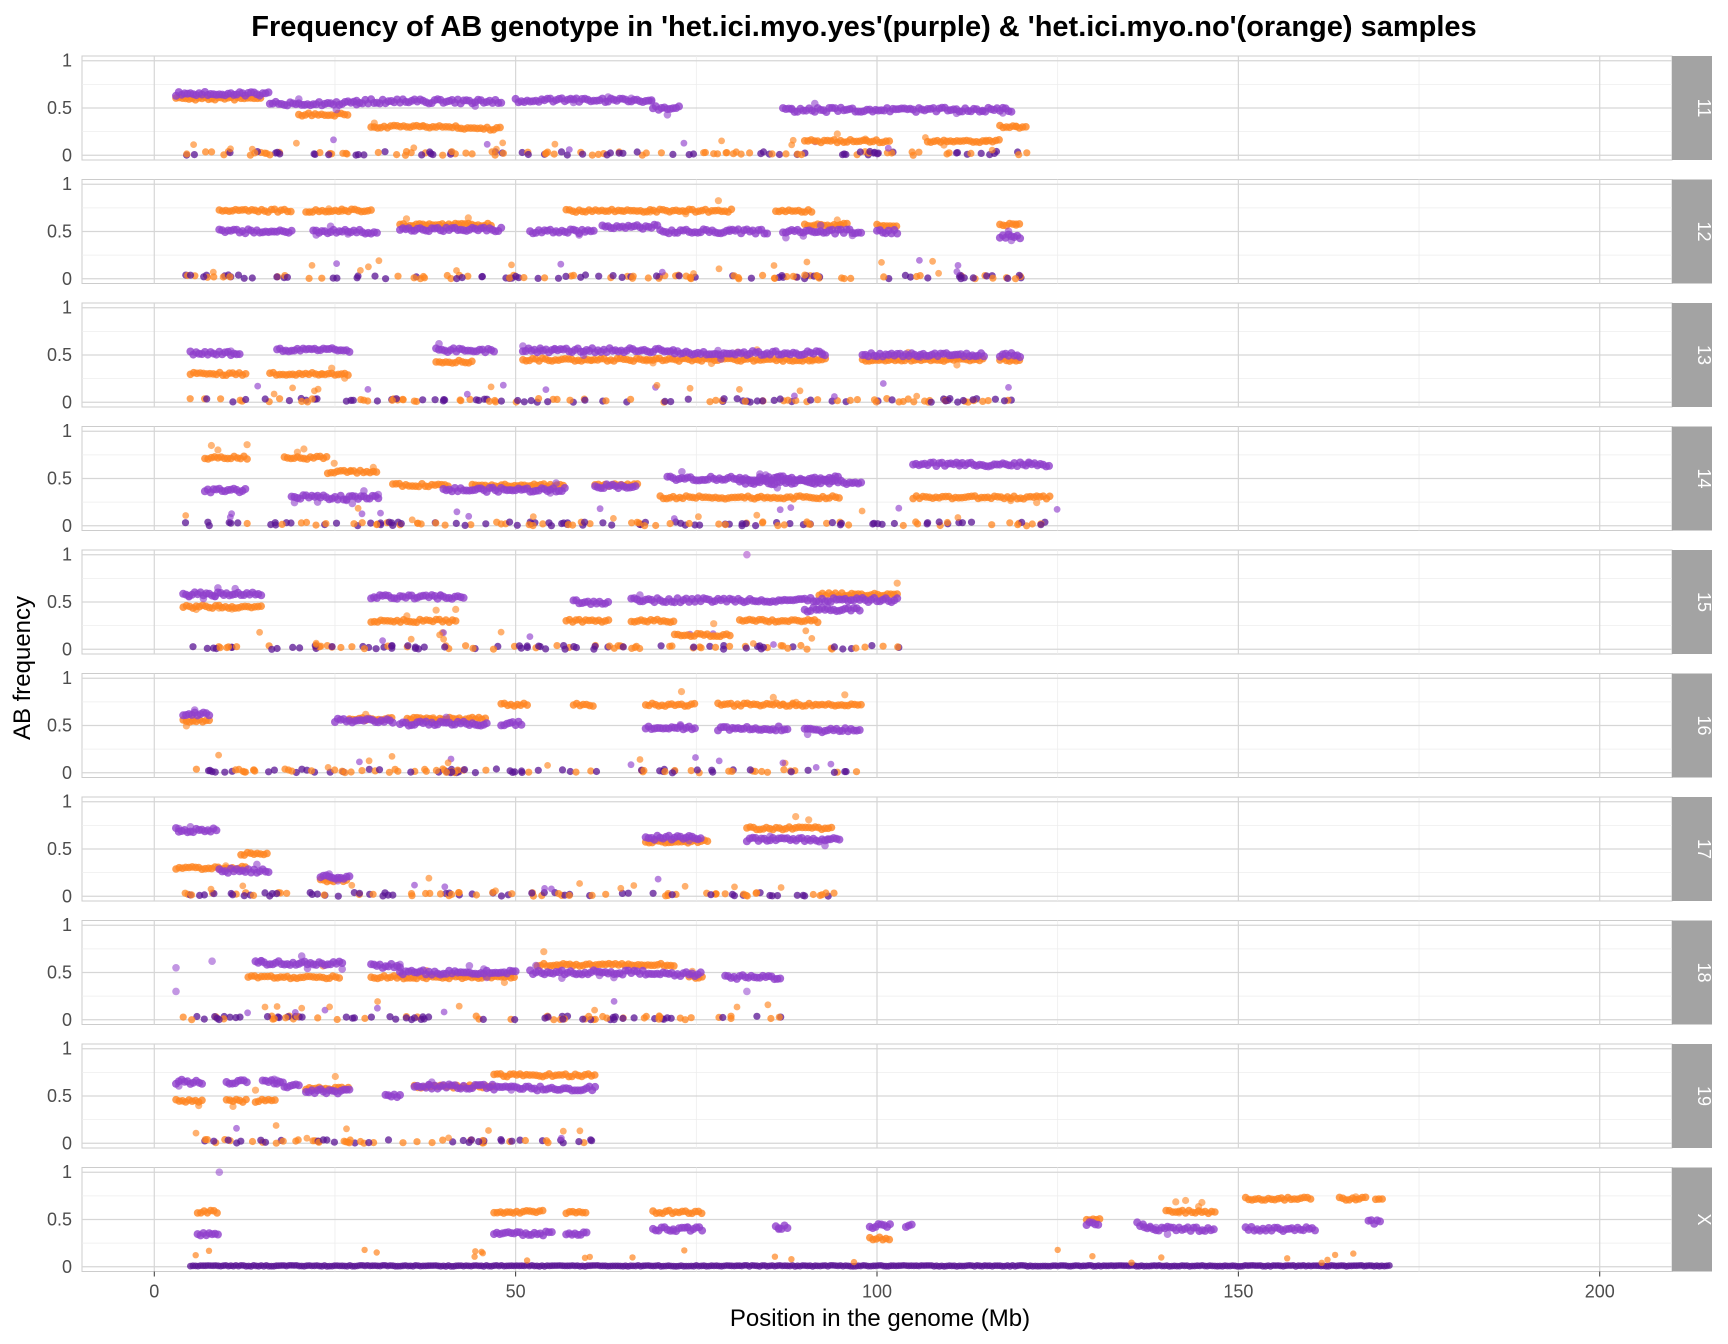 The height and width of the screenshot is (1344, 1728). I want to click on facet-strip-label: 11, so click(1704, 108).